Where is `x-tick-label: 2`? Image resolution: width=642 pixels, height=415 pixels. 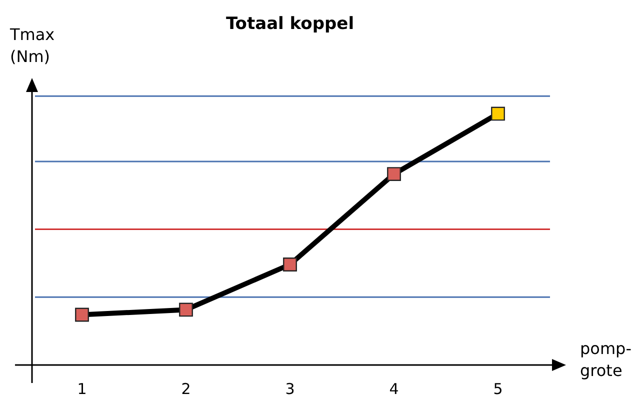
x-tick-label: 2 is located at coordinates (186, 389).